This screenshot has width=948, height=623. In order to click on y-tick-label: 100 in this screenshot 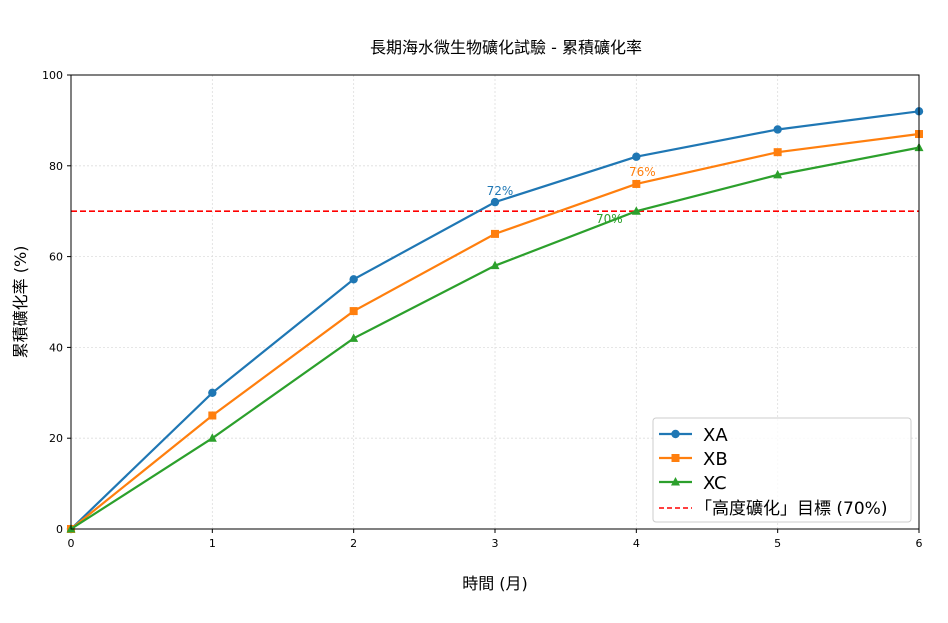, I will do `click(52, 75)`.